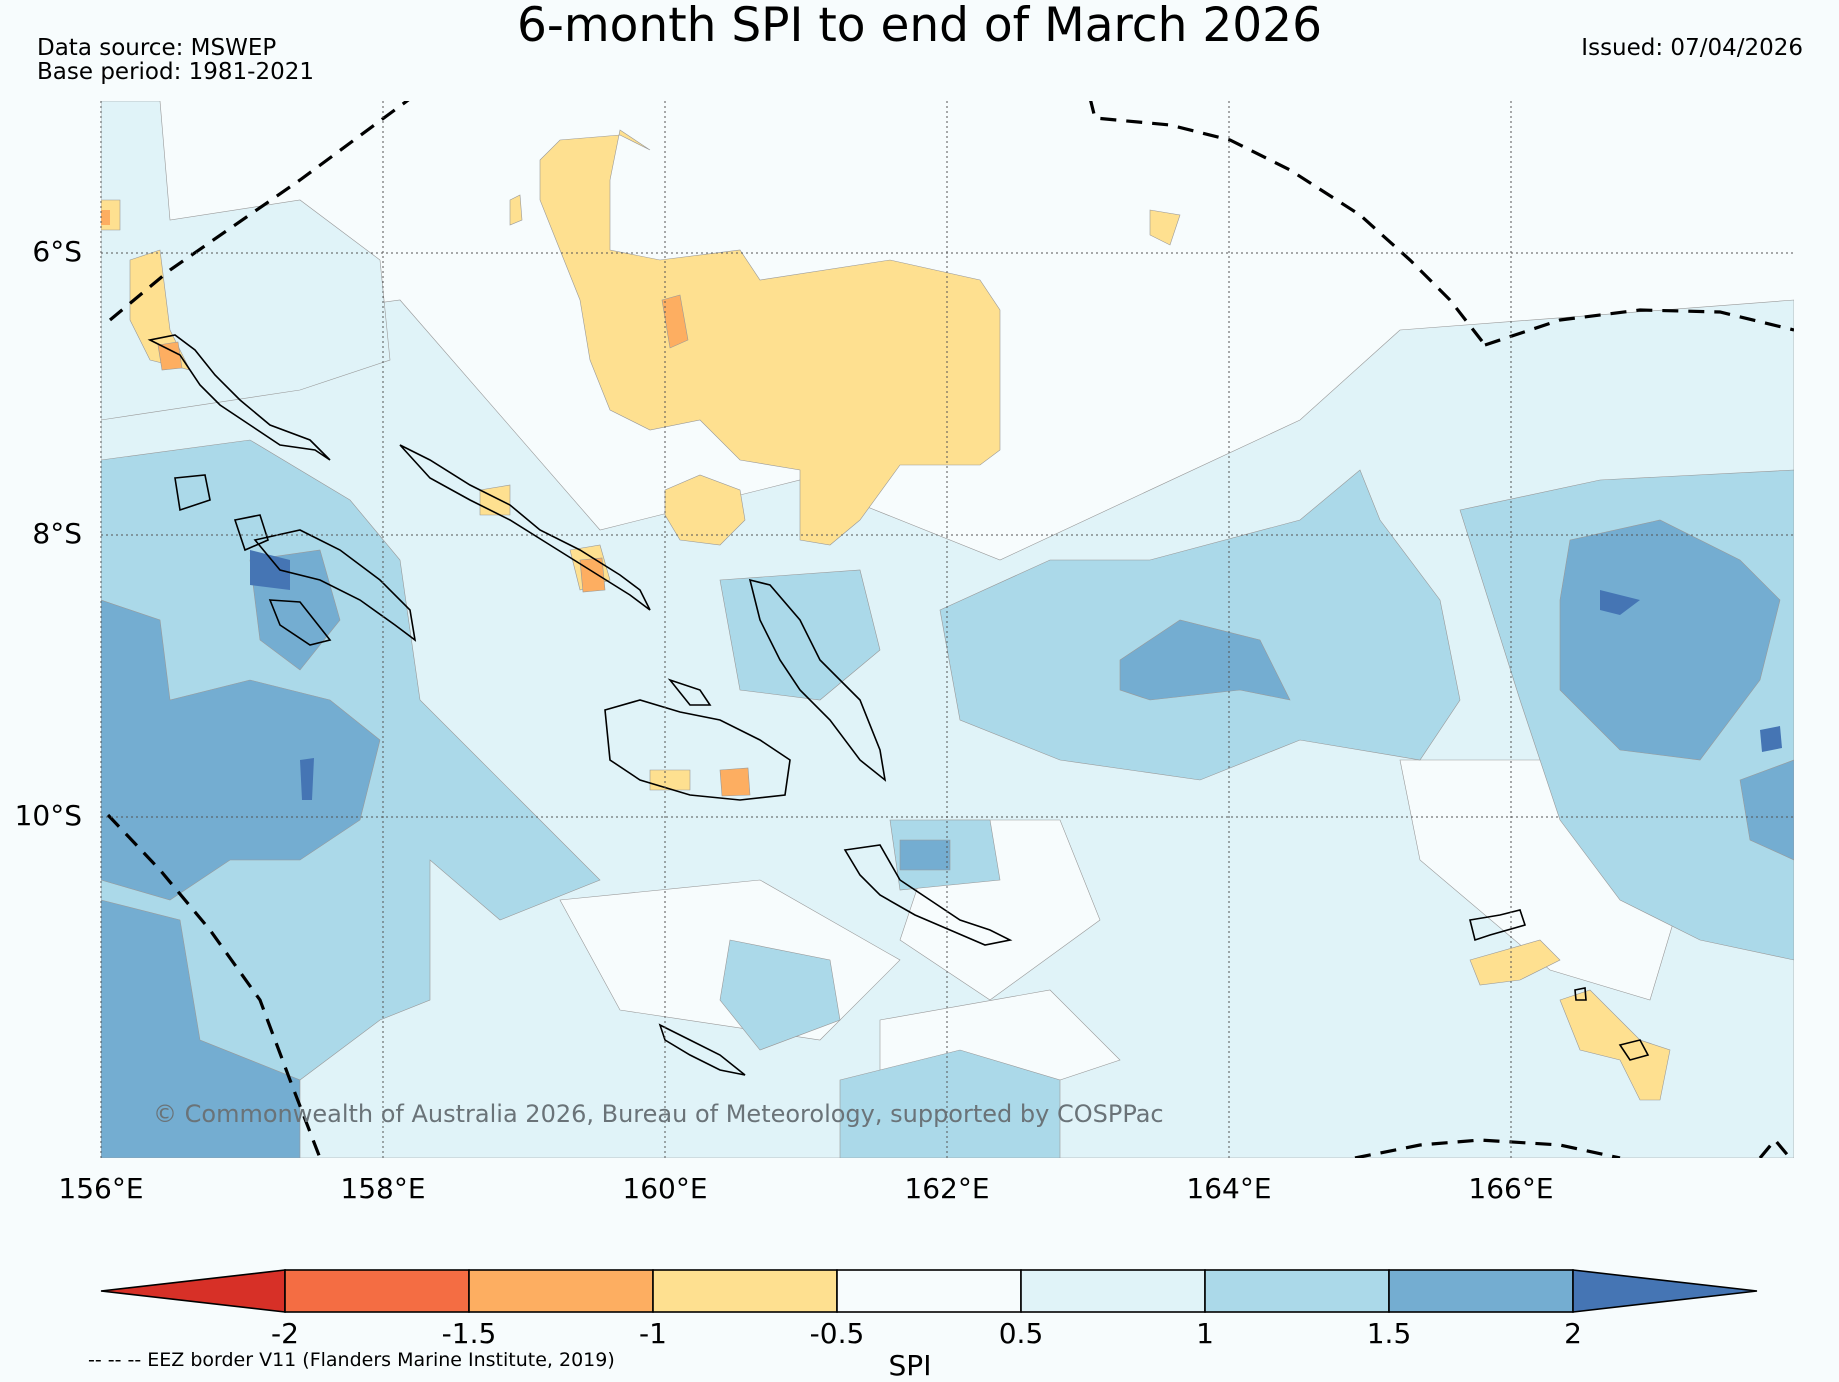  Describe the element at coordinates (947, 1188) in the screenshot. I see `lon-tick-label: 162°E` at that location.